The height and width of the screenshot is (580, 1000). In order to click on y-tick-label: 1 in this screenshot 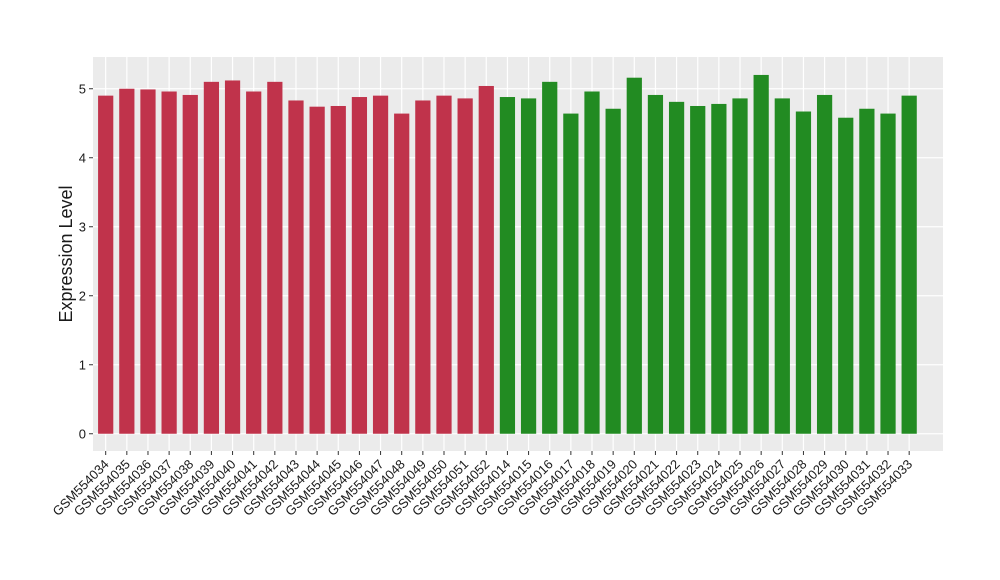, I will do `click(82, 365)`.